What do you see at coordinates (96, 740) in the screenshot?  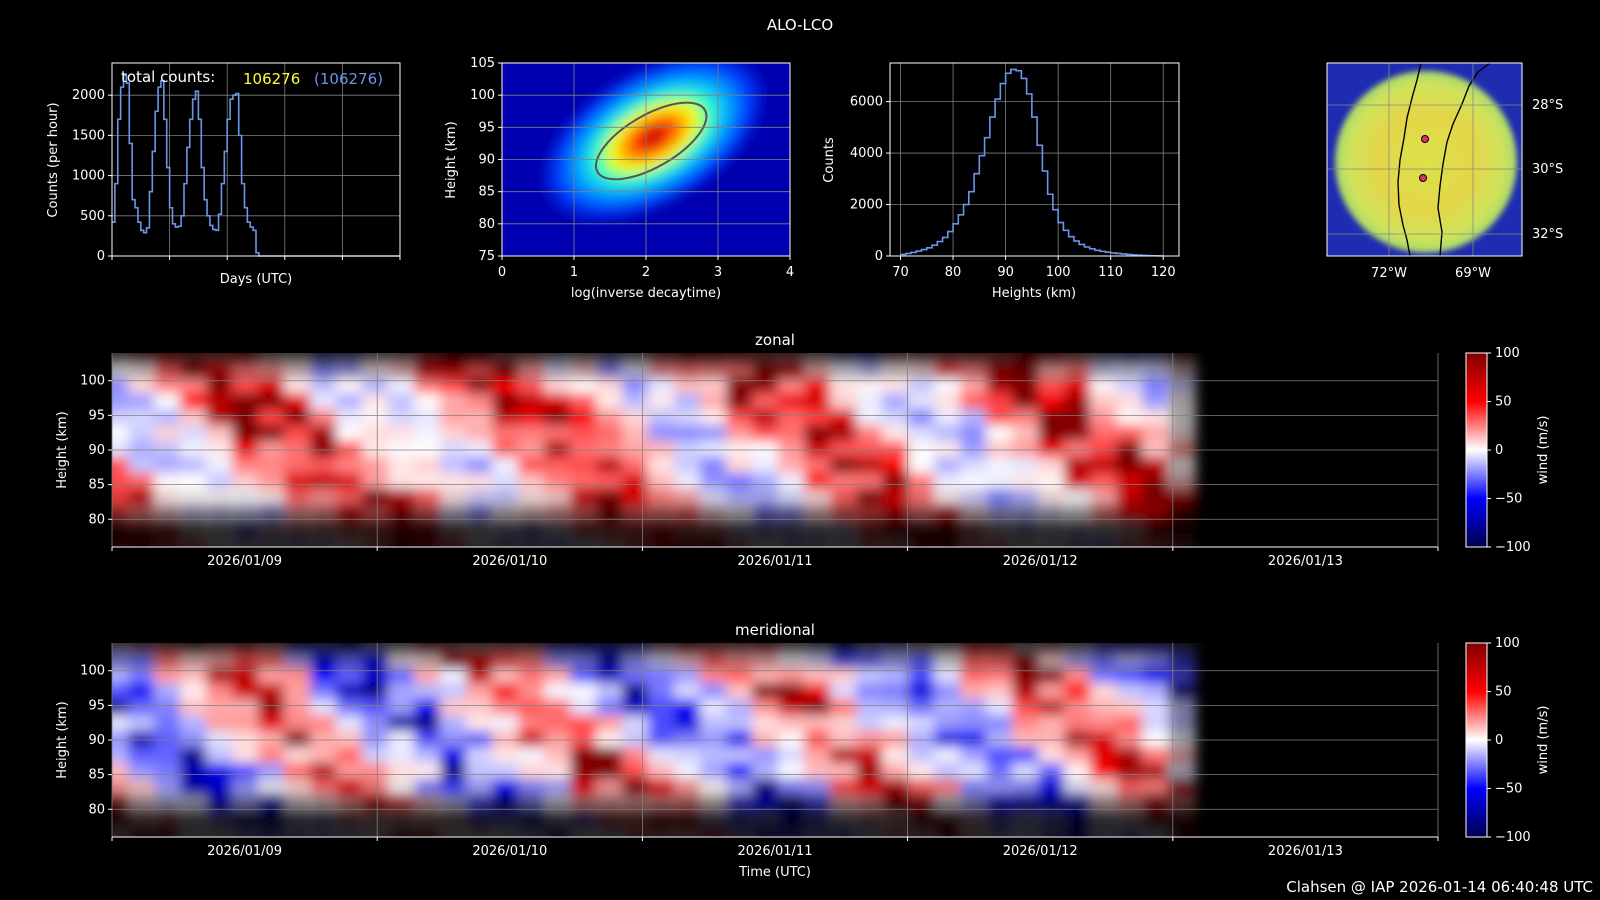 I see `wind-ytick-label: 90` at bounding box center [96, 740].